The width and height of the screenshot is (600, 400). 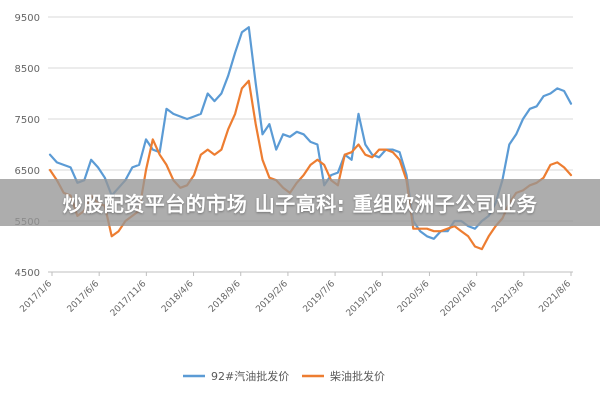 What do you see at coordinates (27, 171) in the screenshot?
I see `y-tick-label: 6500` at bounding box center [27, 171].